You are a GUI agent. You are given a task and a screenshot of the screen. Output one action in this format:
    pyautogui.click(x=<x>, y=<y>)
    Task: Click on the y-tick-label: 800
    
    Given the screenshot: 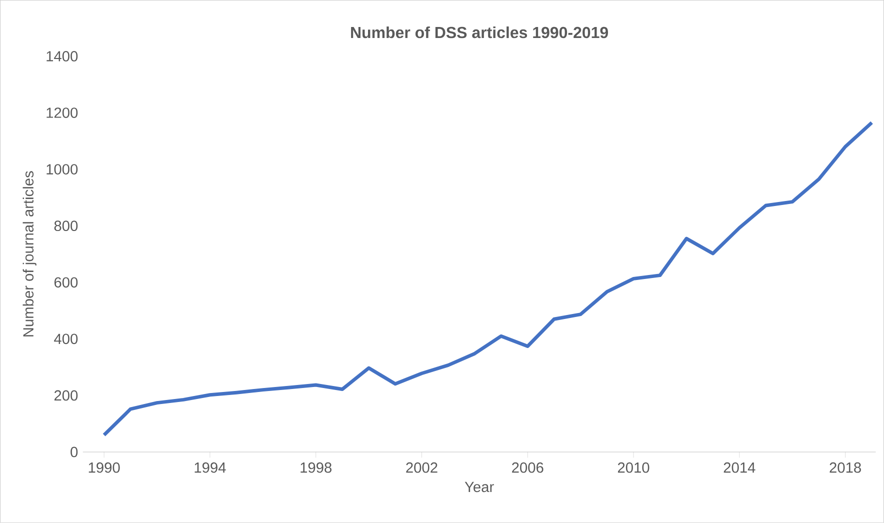 What is the action you would take?
    pyautogui.click(x=66, y=226)
    